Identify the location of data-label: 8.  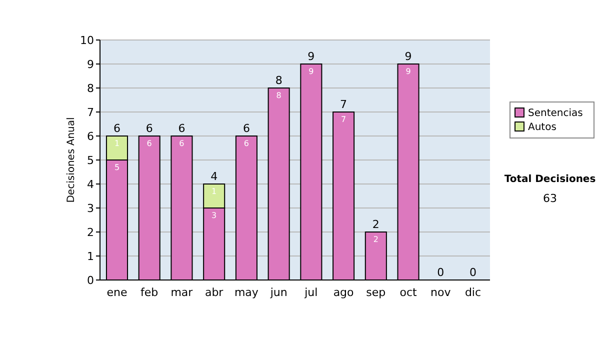
(279, 95).